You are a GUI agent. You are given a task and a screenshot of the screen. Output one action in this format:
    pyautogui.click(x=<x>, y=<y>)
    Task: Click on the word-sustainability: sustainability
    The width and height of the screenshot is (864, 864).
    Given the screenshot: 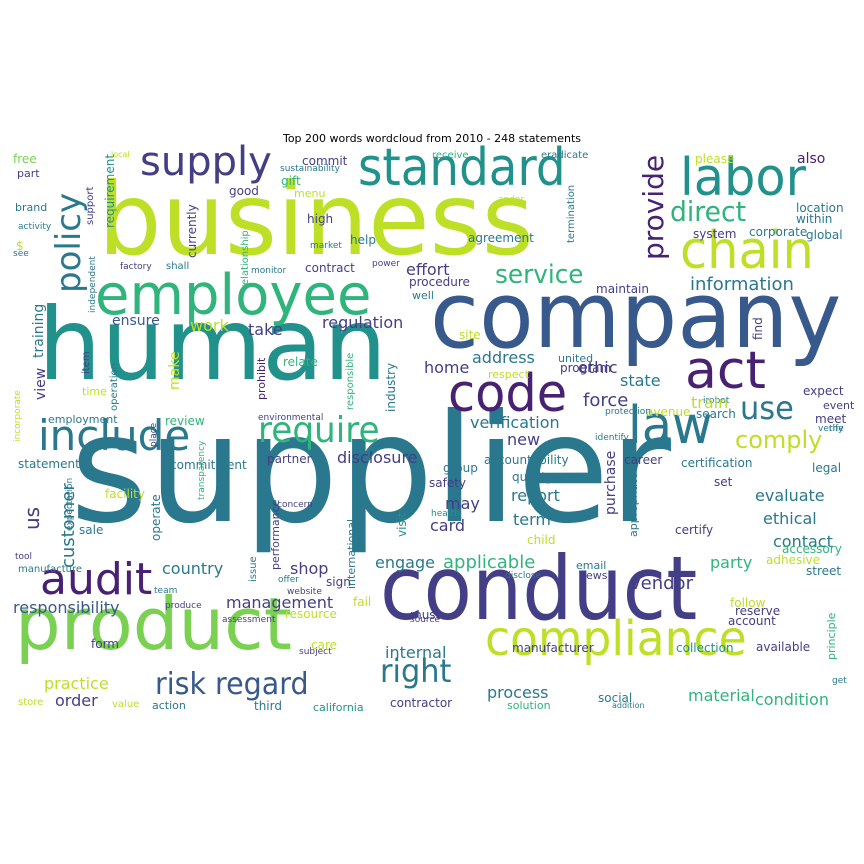 What is the action you would take?
    pyautogui.click(x=310, y=169)
    